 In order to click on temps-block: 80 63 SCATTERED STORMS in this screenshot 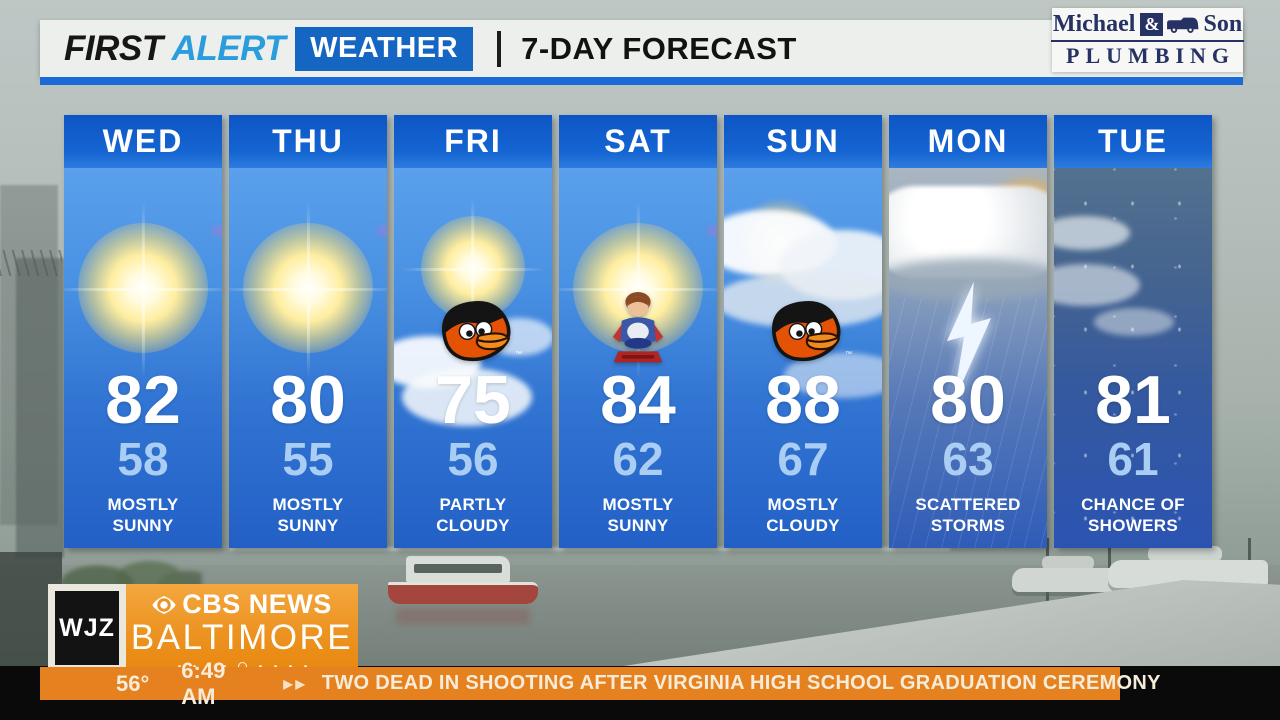, I will do `click(968, 448)`.